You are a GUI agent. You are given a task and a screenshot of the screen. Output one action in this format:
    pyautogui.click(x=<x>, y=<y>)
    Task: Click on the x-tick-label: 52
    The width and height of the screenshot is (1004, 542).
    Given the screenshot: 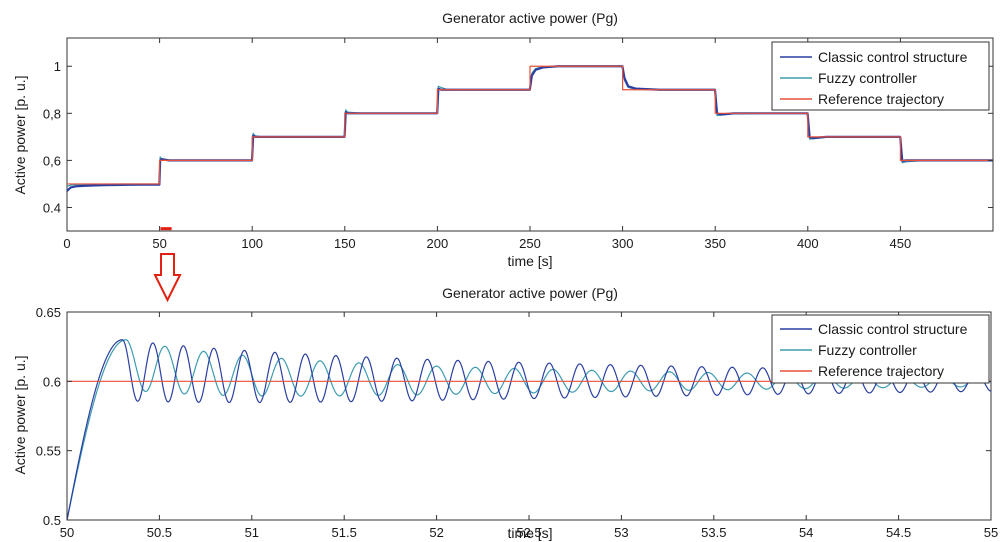 What is the action you would take?
    pyautogui.click(x=436, y=532)
    